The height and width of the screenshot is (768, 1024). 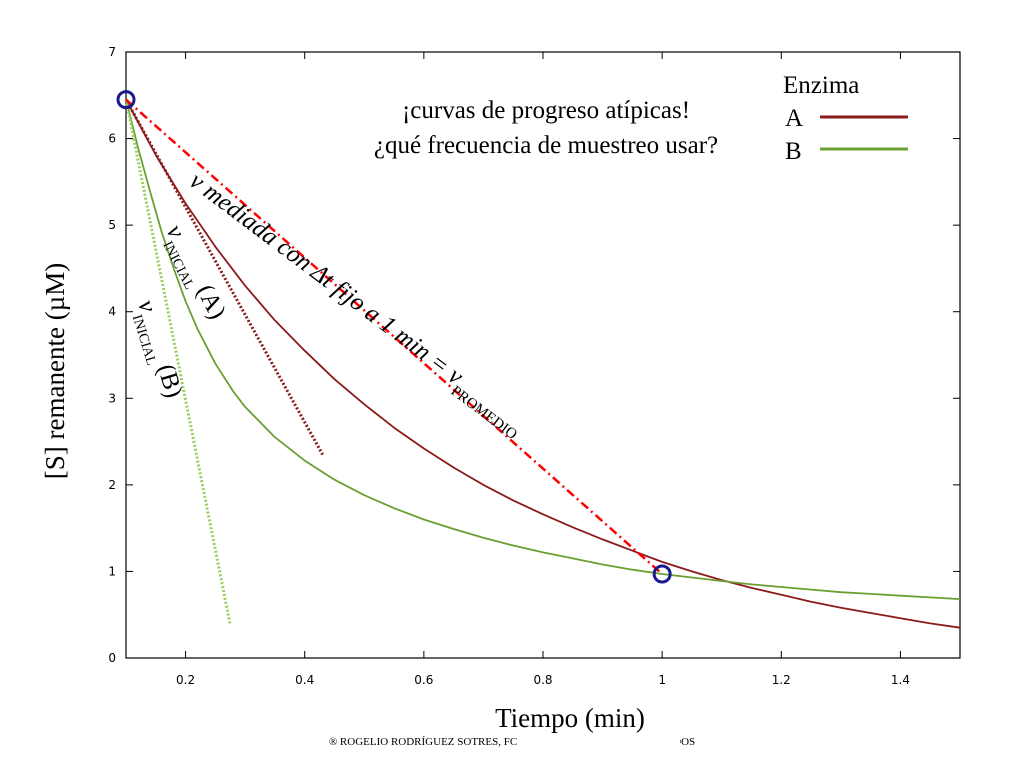 What do you see at coordinates (546, 110) in the screenshot?
I see `annotation-title-line1: ¡curvas de progreso atípicas!` at bounding box center [546, 110].